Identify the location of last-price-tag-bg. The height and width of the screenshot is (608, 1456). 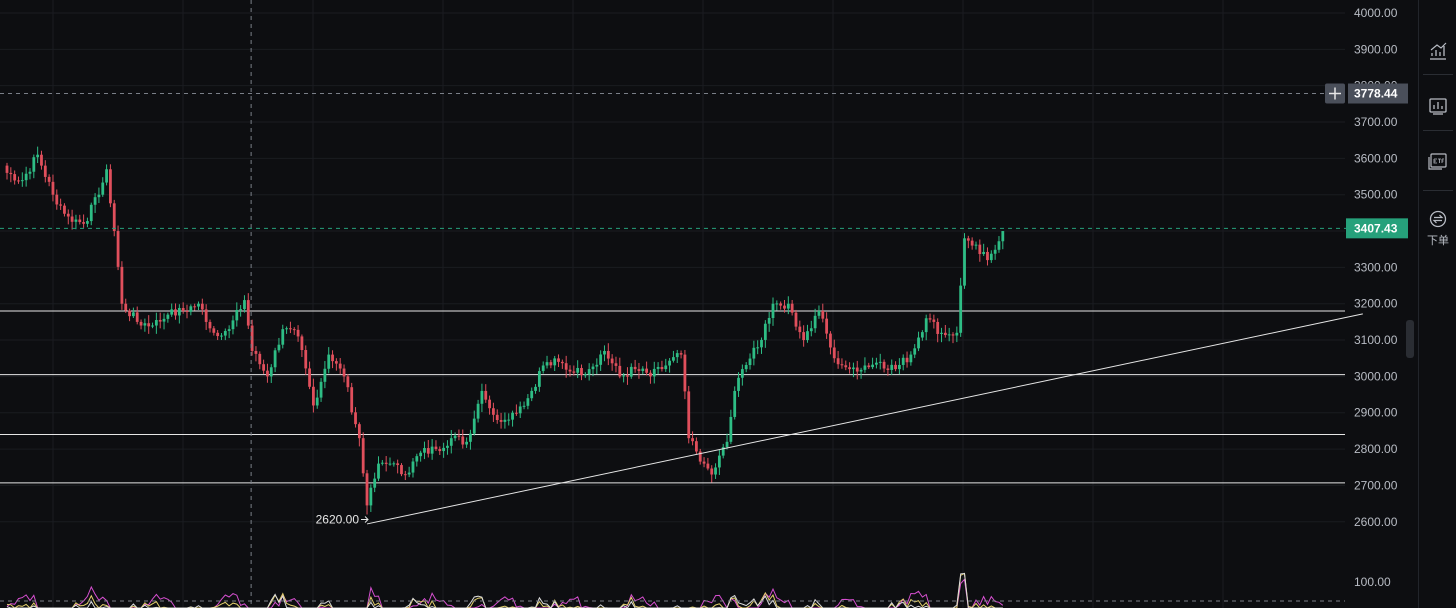
(1377, 228).